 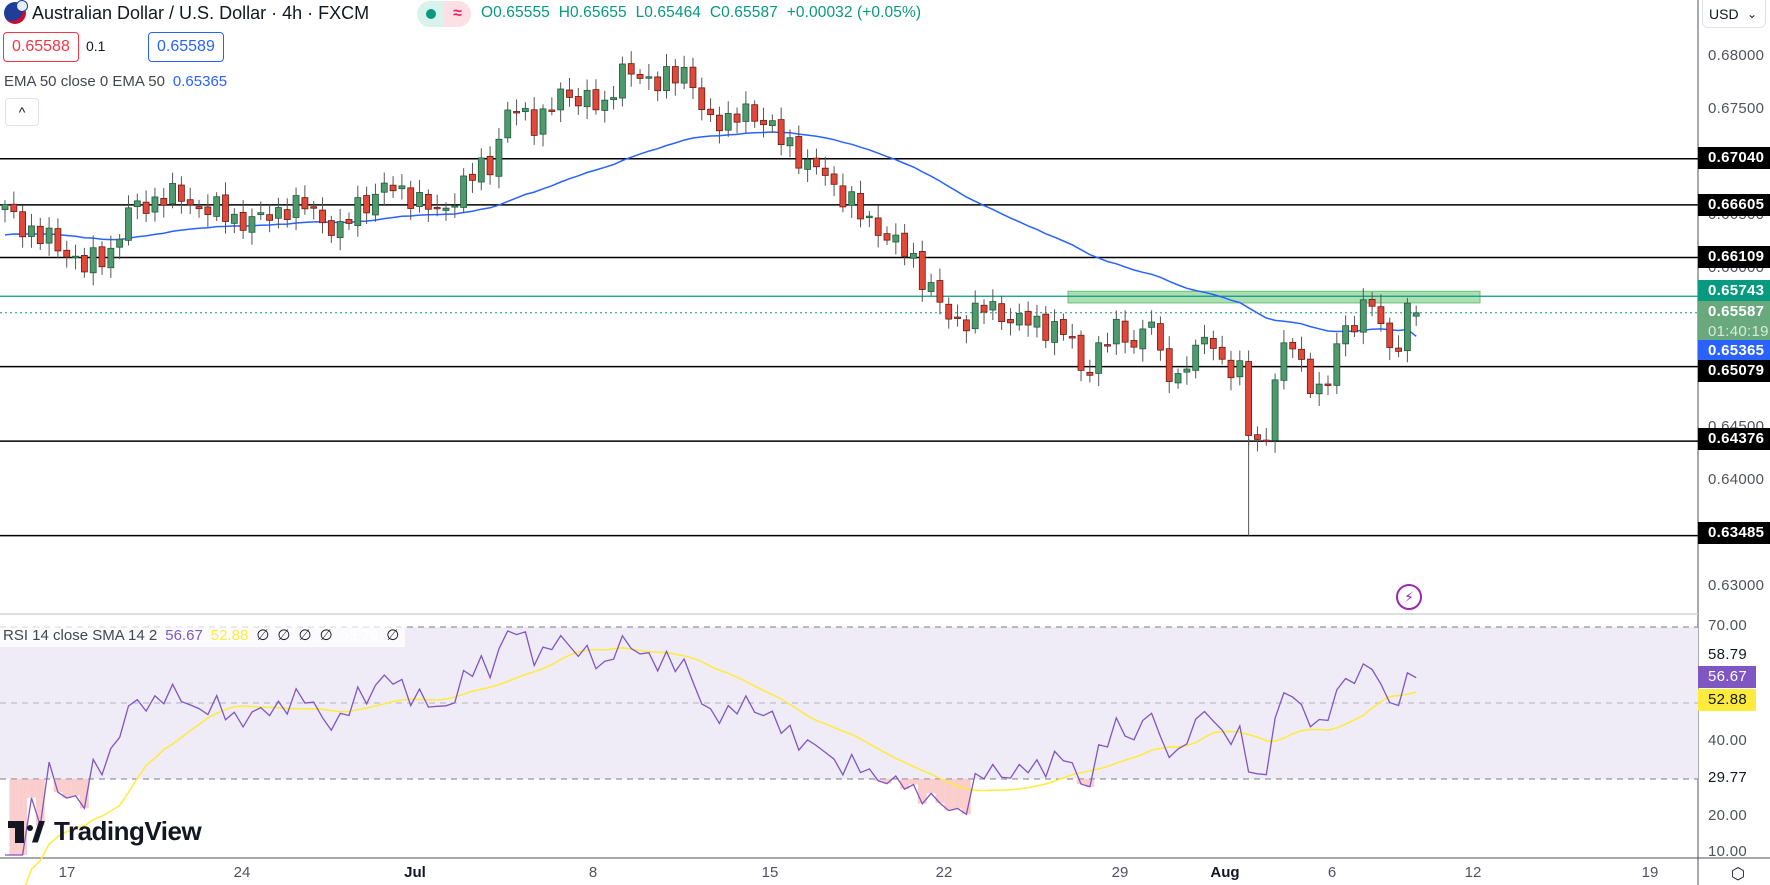 What do you see at coordinates (415, 872) in the screenshot?
I see `time-tick: Jul` at bounding box center [415, 872].